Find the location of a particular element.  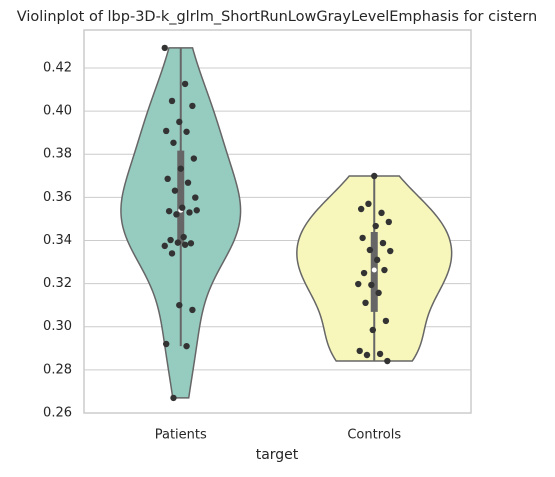

x-tick-label: Patients is located at coordinates (181, 435).